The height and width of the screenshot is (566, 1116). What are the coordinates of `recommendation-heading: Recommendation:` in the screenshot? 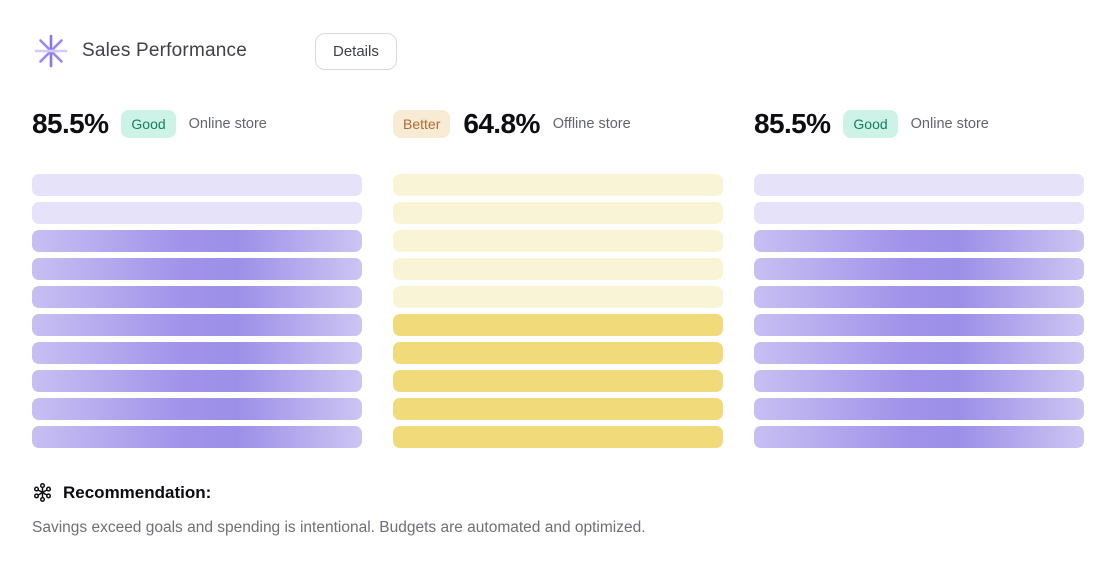 It's located at (137, 492).